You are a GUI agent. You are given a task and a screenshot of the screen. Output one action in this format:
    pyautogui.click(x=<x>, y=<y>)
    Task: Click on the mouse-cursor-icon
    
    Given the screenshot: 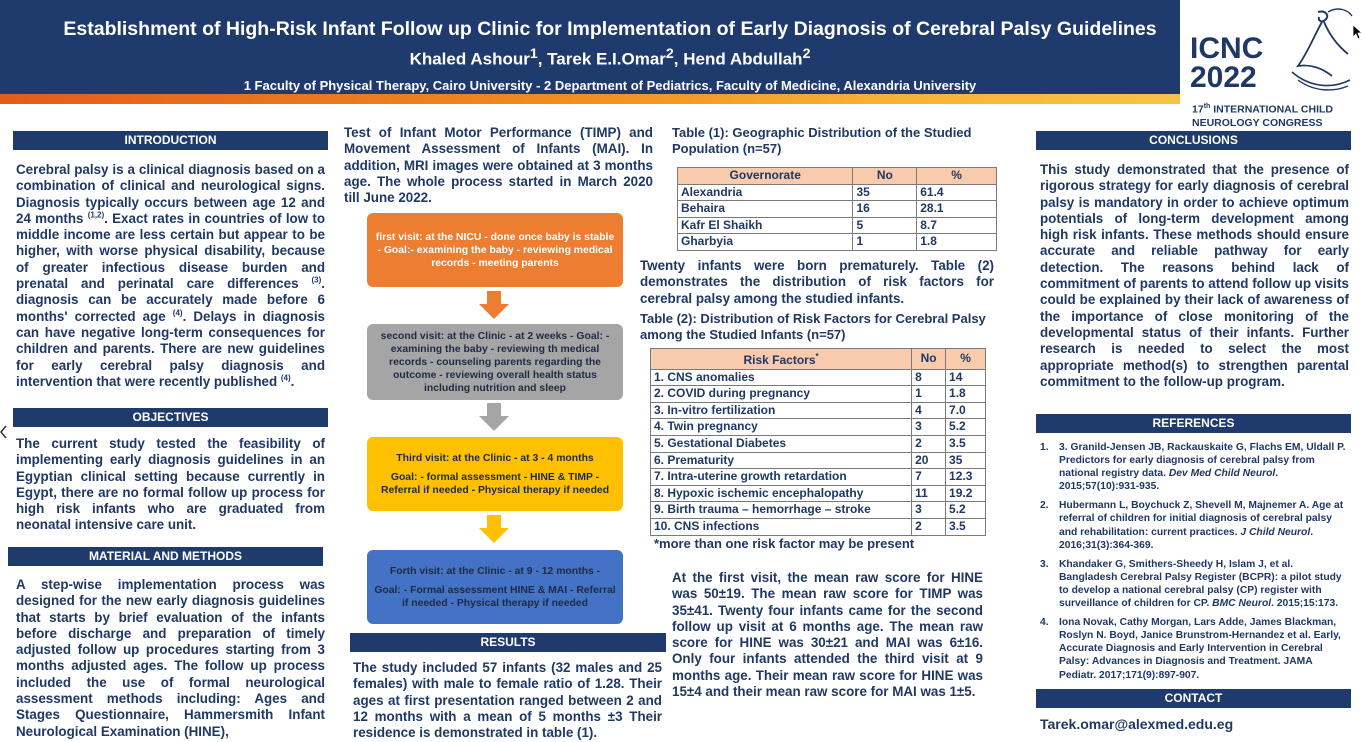 What is the action you would take?
    pyautogui.click(x=1357, y=32)
    